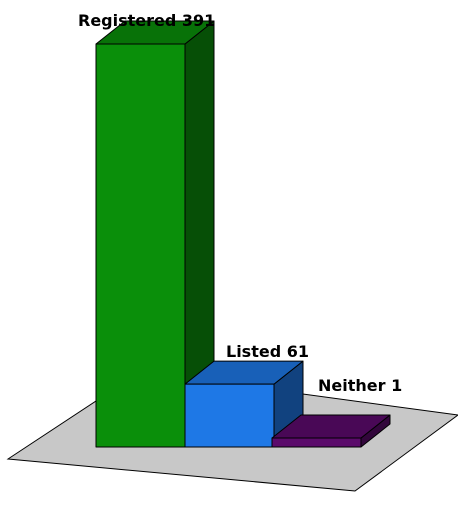 This screenshot has width=458, height=509. I want to click on bar-front-listed, so click(229, 415).